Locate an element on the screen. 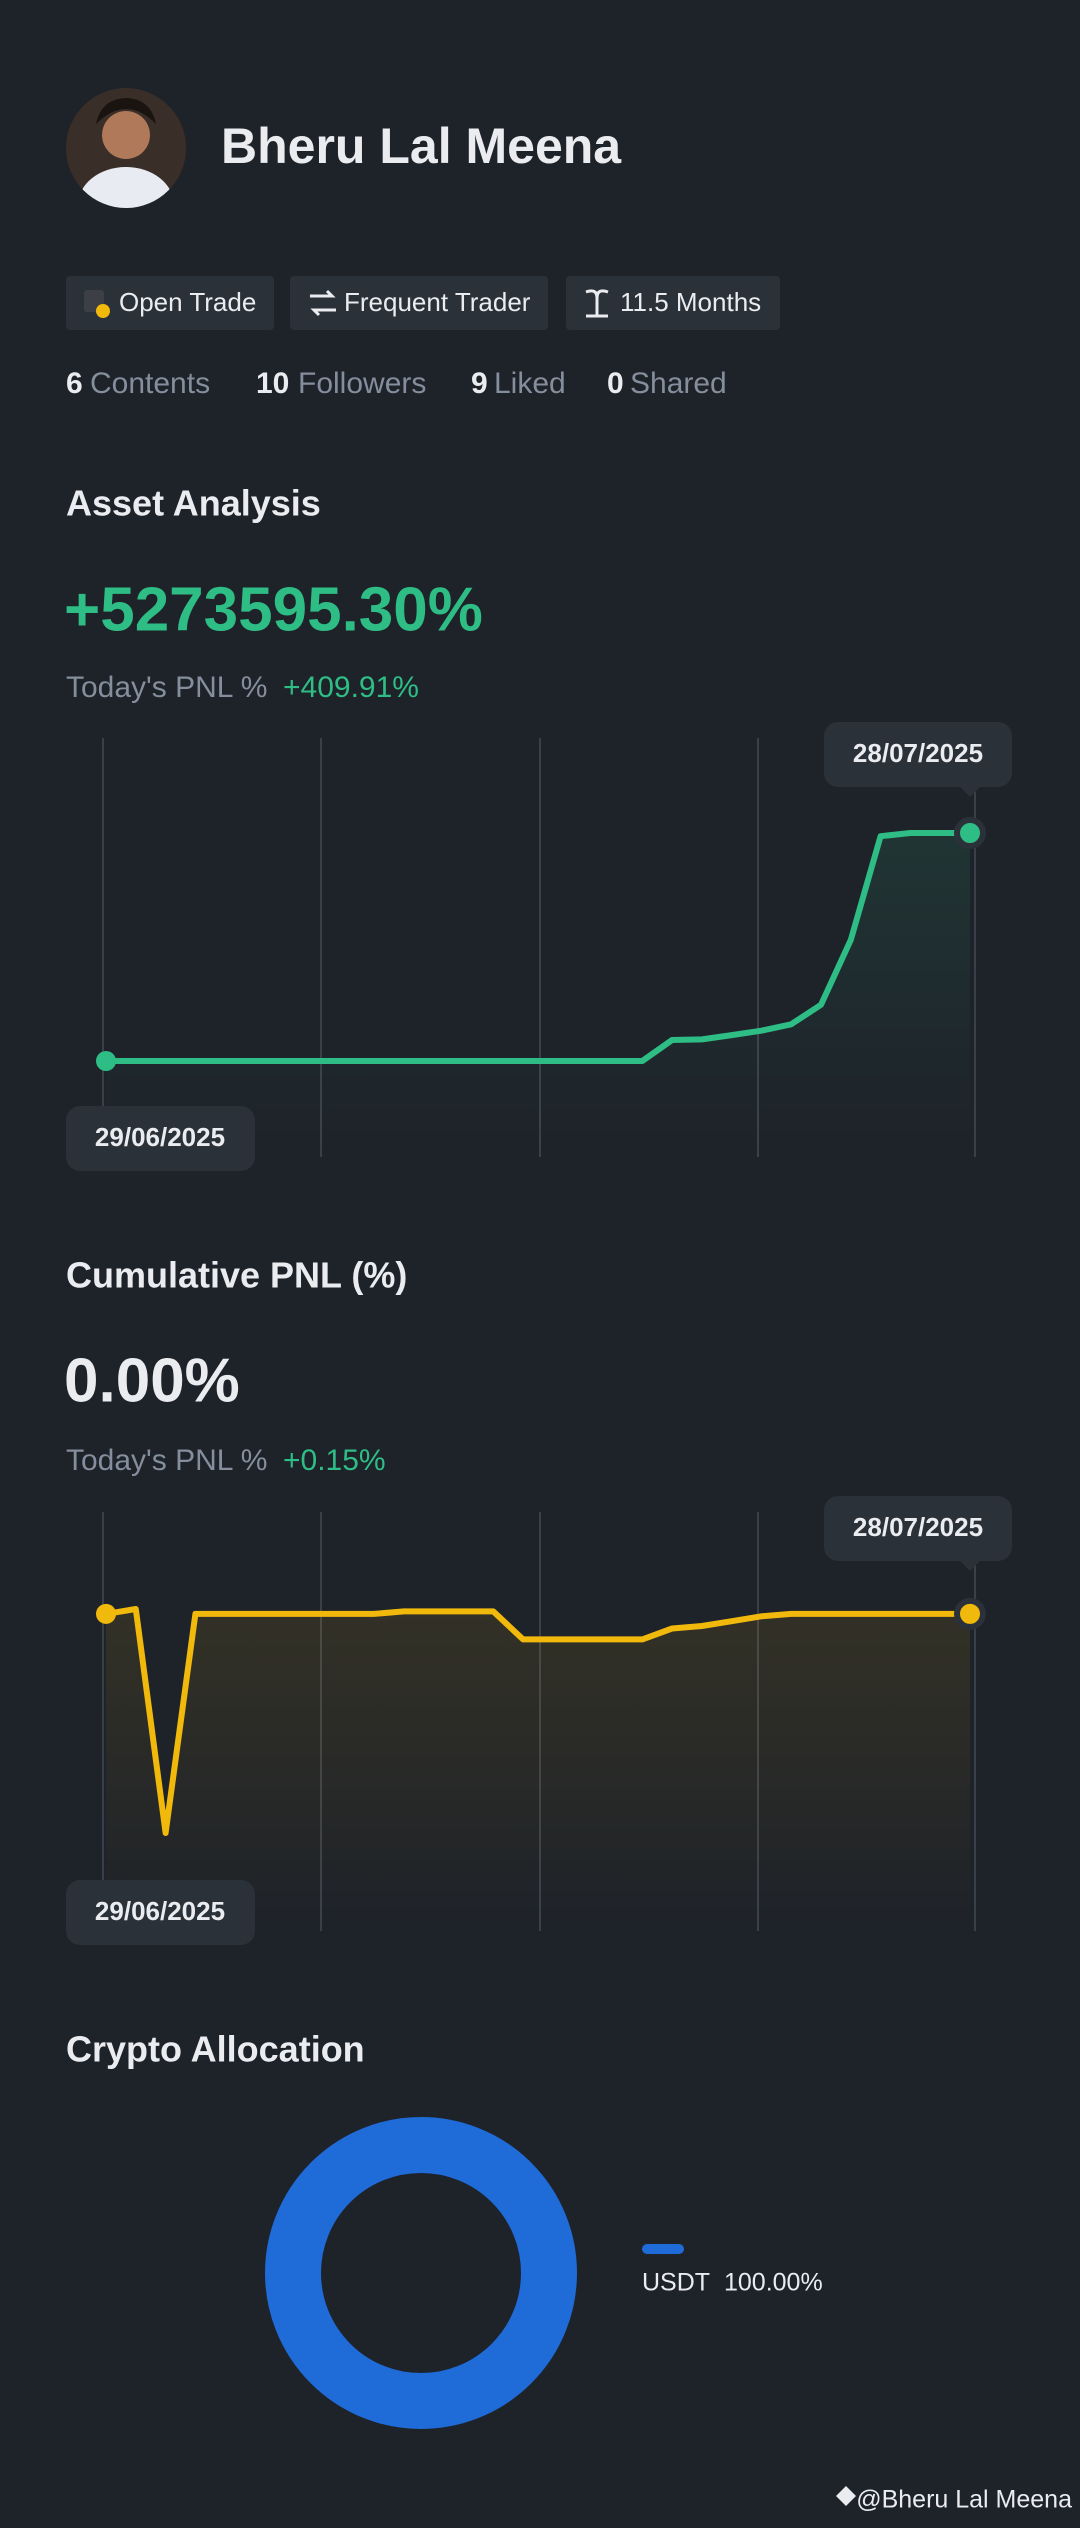  cumulative-value: 0.00% is located at coordinates (152, 1380).